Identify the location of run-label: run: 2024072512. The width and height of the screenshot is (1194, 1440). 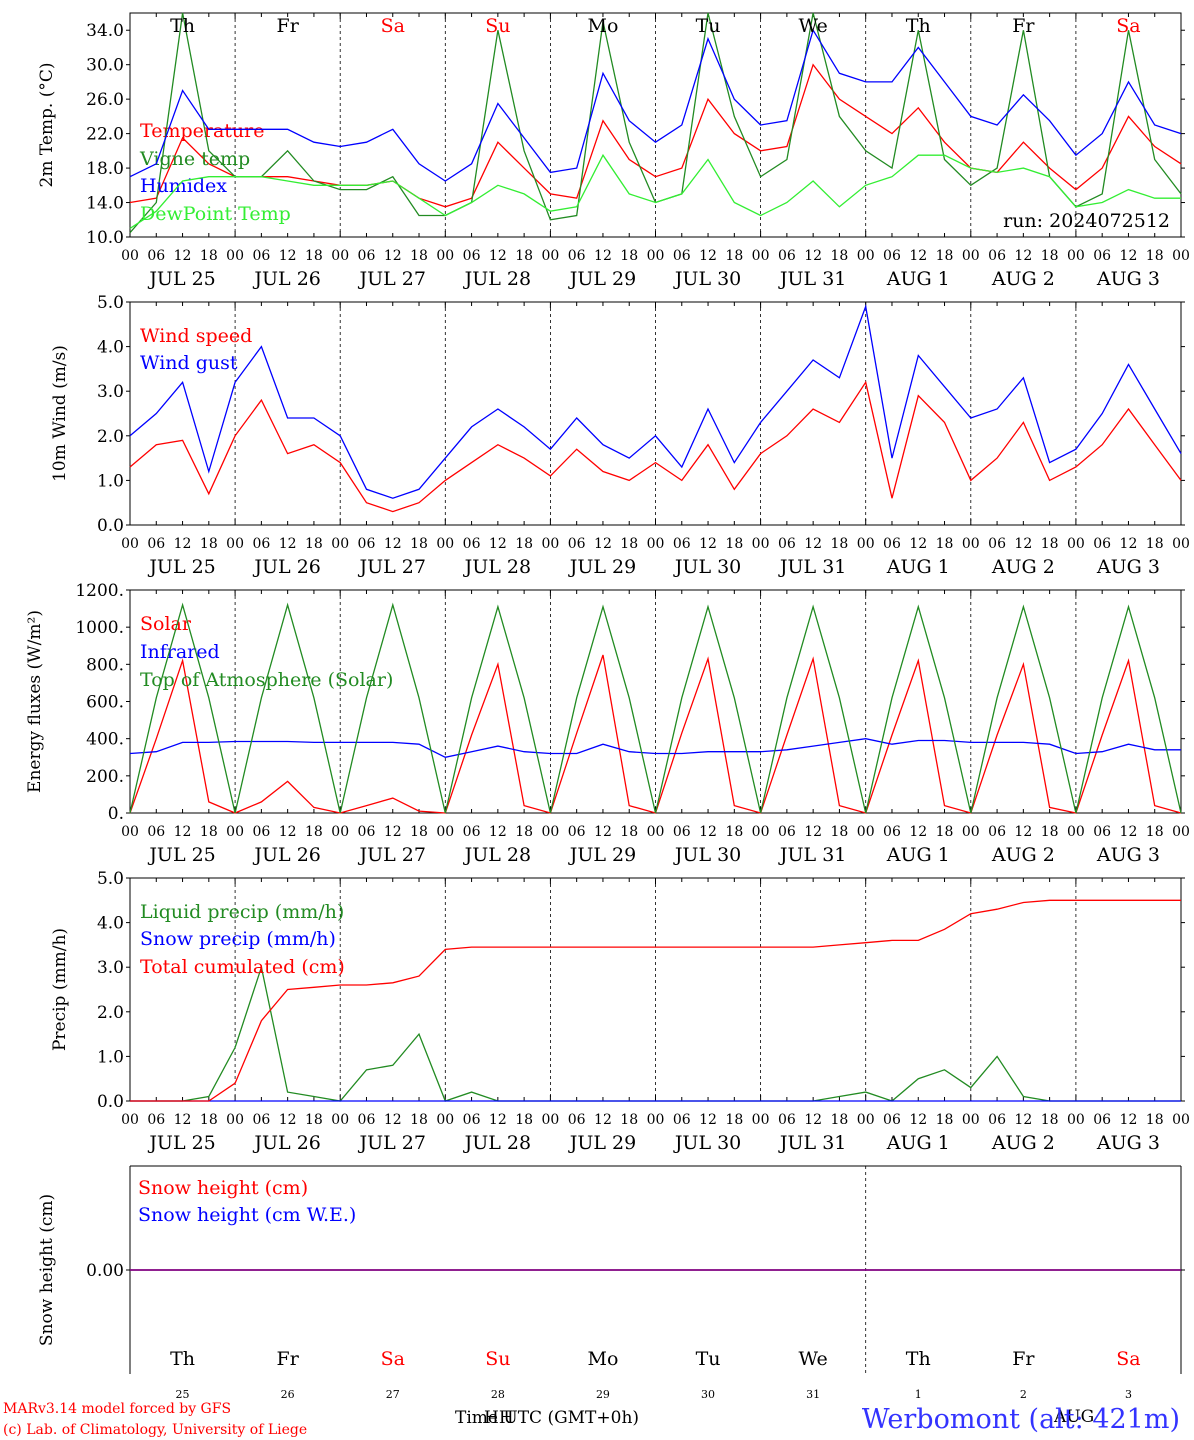
(1086, 221).